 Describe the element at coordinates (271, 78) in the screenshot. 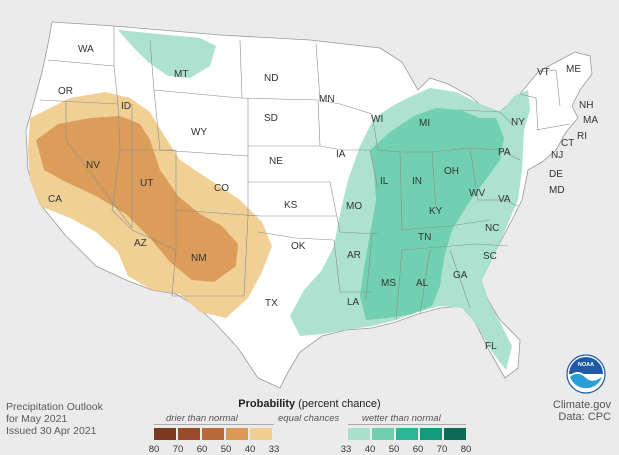

I see `state-label-nd: ND` at that location.